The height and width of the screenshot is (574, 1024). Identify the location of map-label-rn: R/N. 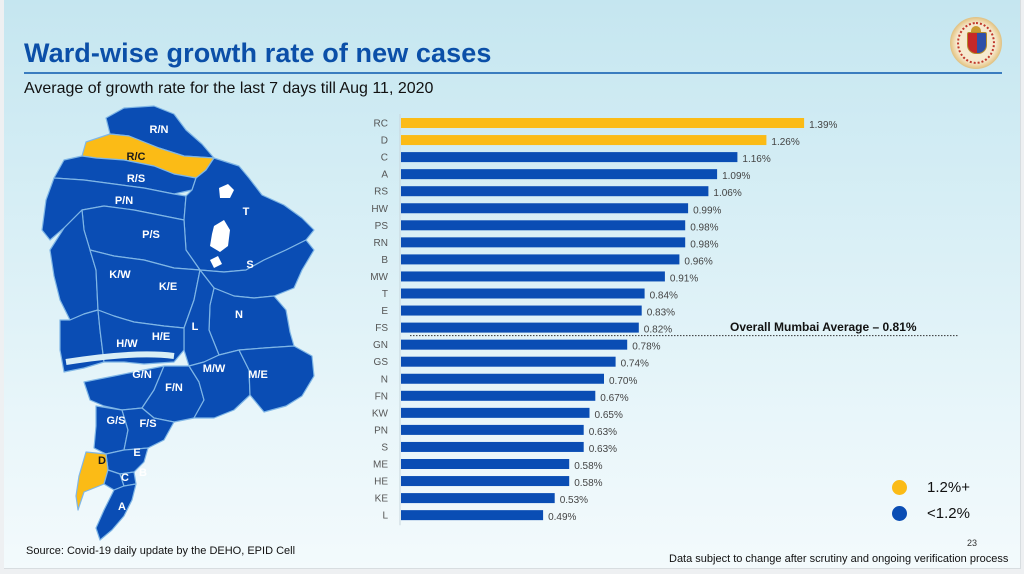
(159, 130).